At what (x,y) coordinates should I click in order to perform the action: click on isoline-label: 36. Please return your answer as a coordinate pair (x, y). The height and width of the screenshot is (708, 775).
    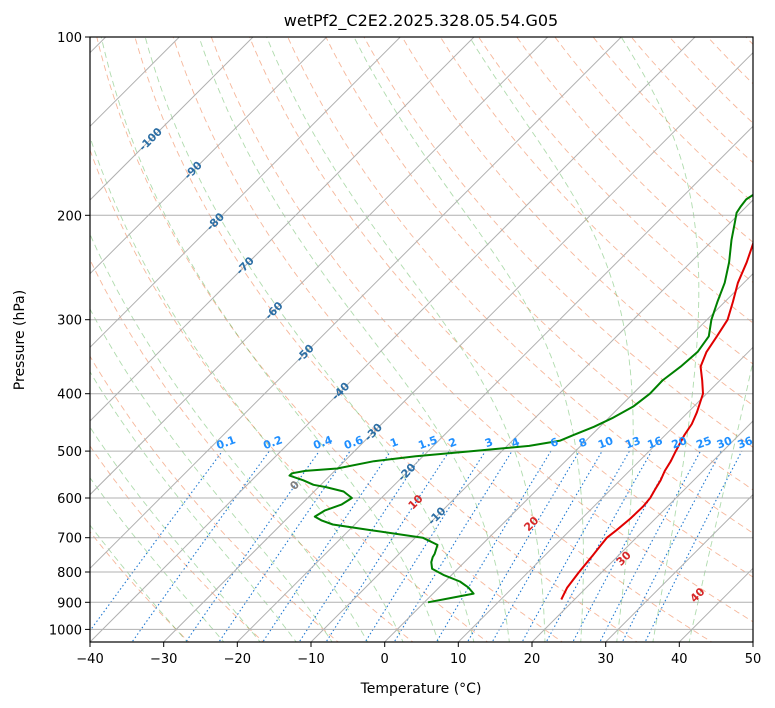
    Looking at the image, I should click on (745, 443).